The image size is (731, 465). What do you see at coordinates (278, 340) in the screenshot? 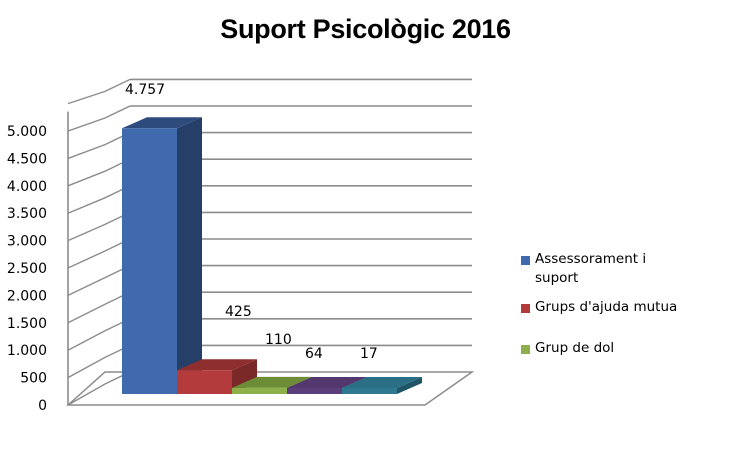
I see `data-label: 110` at bounding box center [278, 340].